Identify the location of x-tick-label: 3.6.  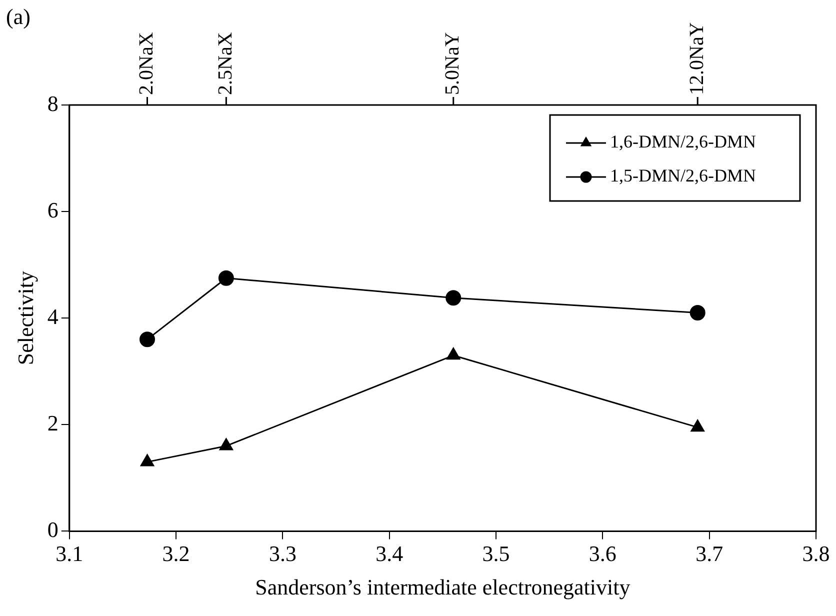
(602, 553).